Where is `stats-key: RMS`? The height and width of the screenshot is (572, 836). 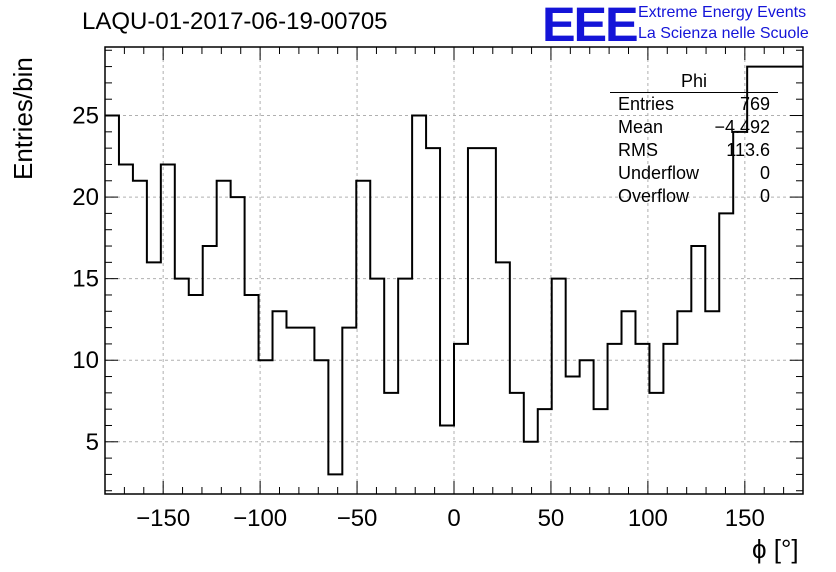
stats-key: RMS is located at coordinates (638, 150).